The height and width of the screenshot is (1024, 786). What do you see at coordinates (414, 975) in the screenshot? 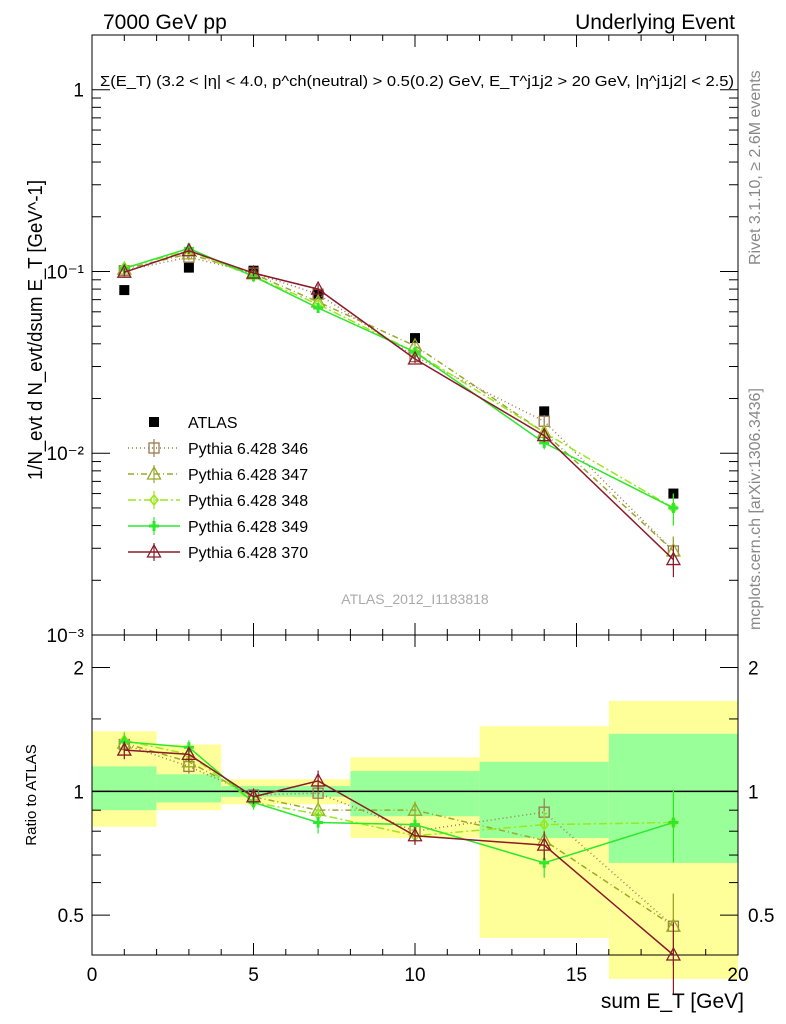
I see `x-tick-label: 10` at bounding box center [414, 975].